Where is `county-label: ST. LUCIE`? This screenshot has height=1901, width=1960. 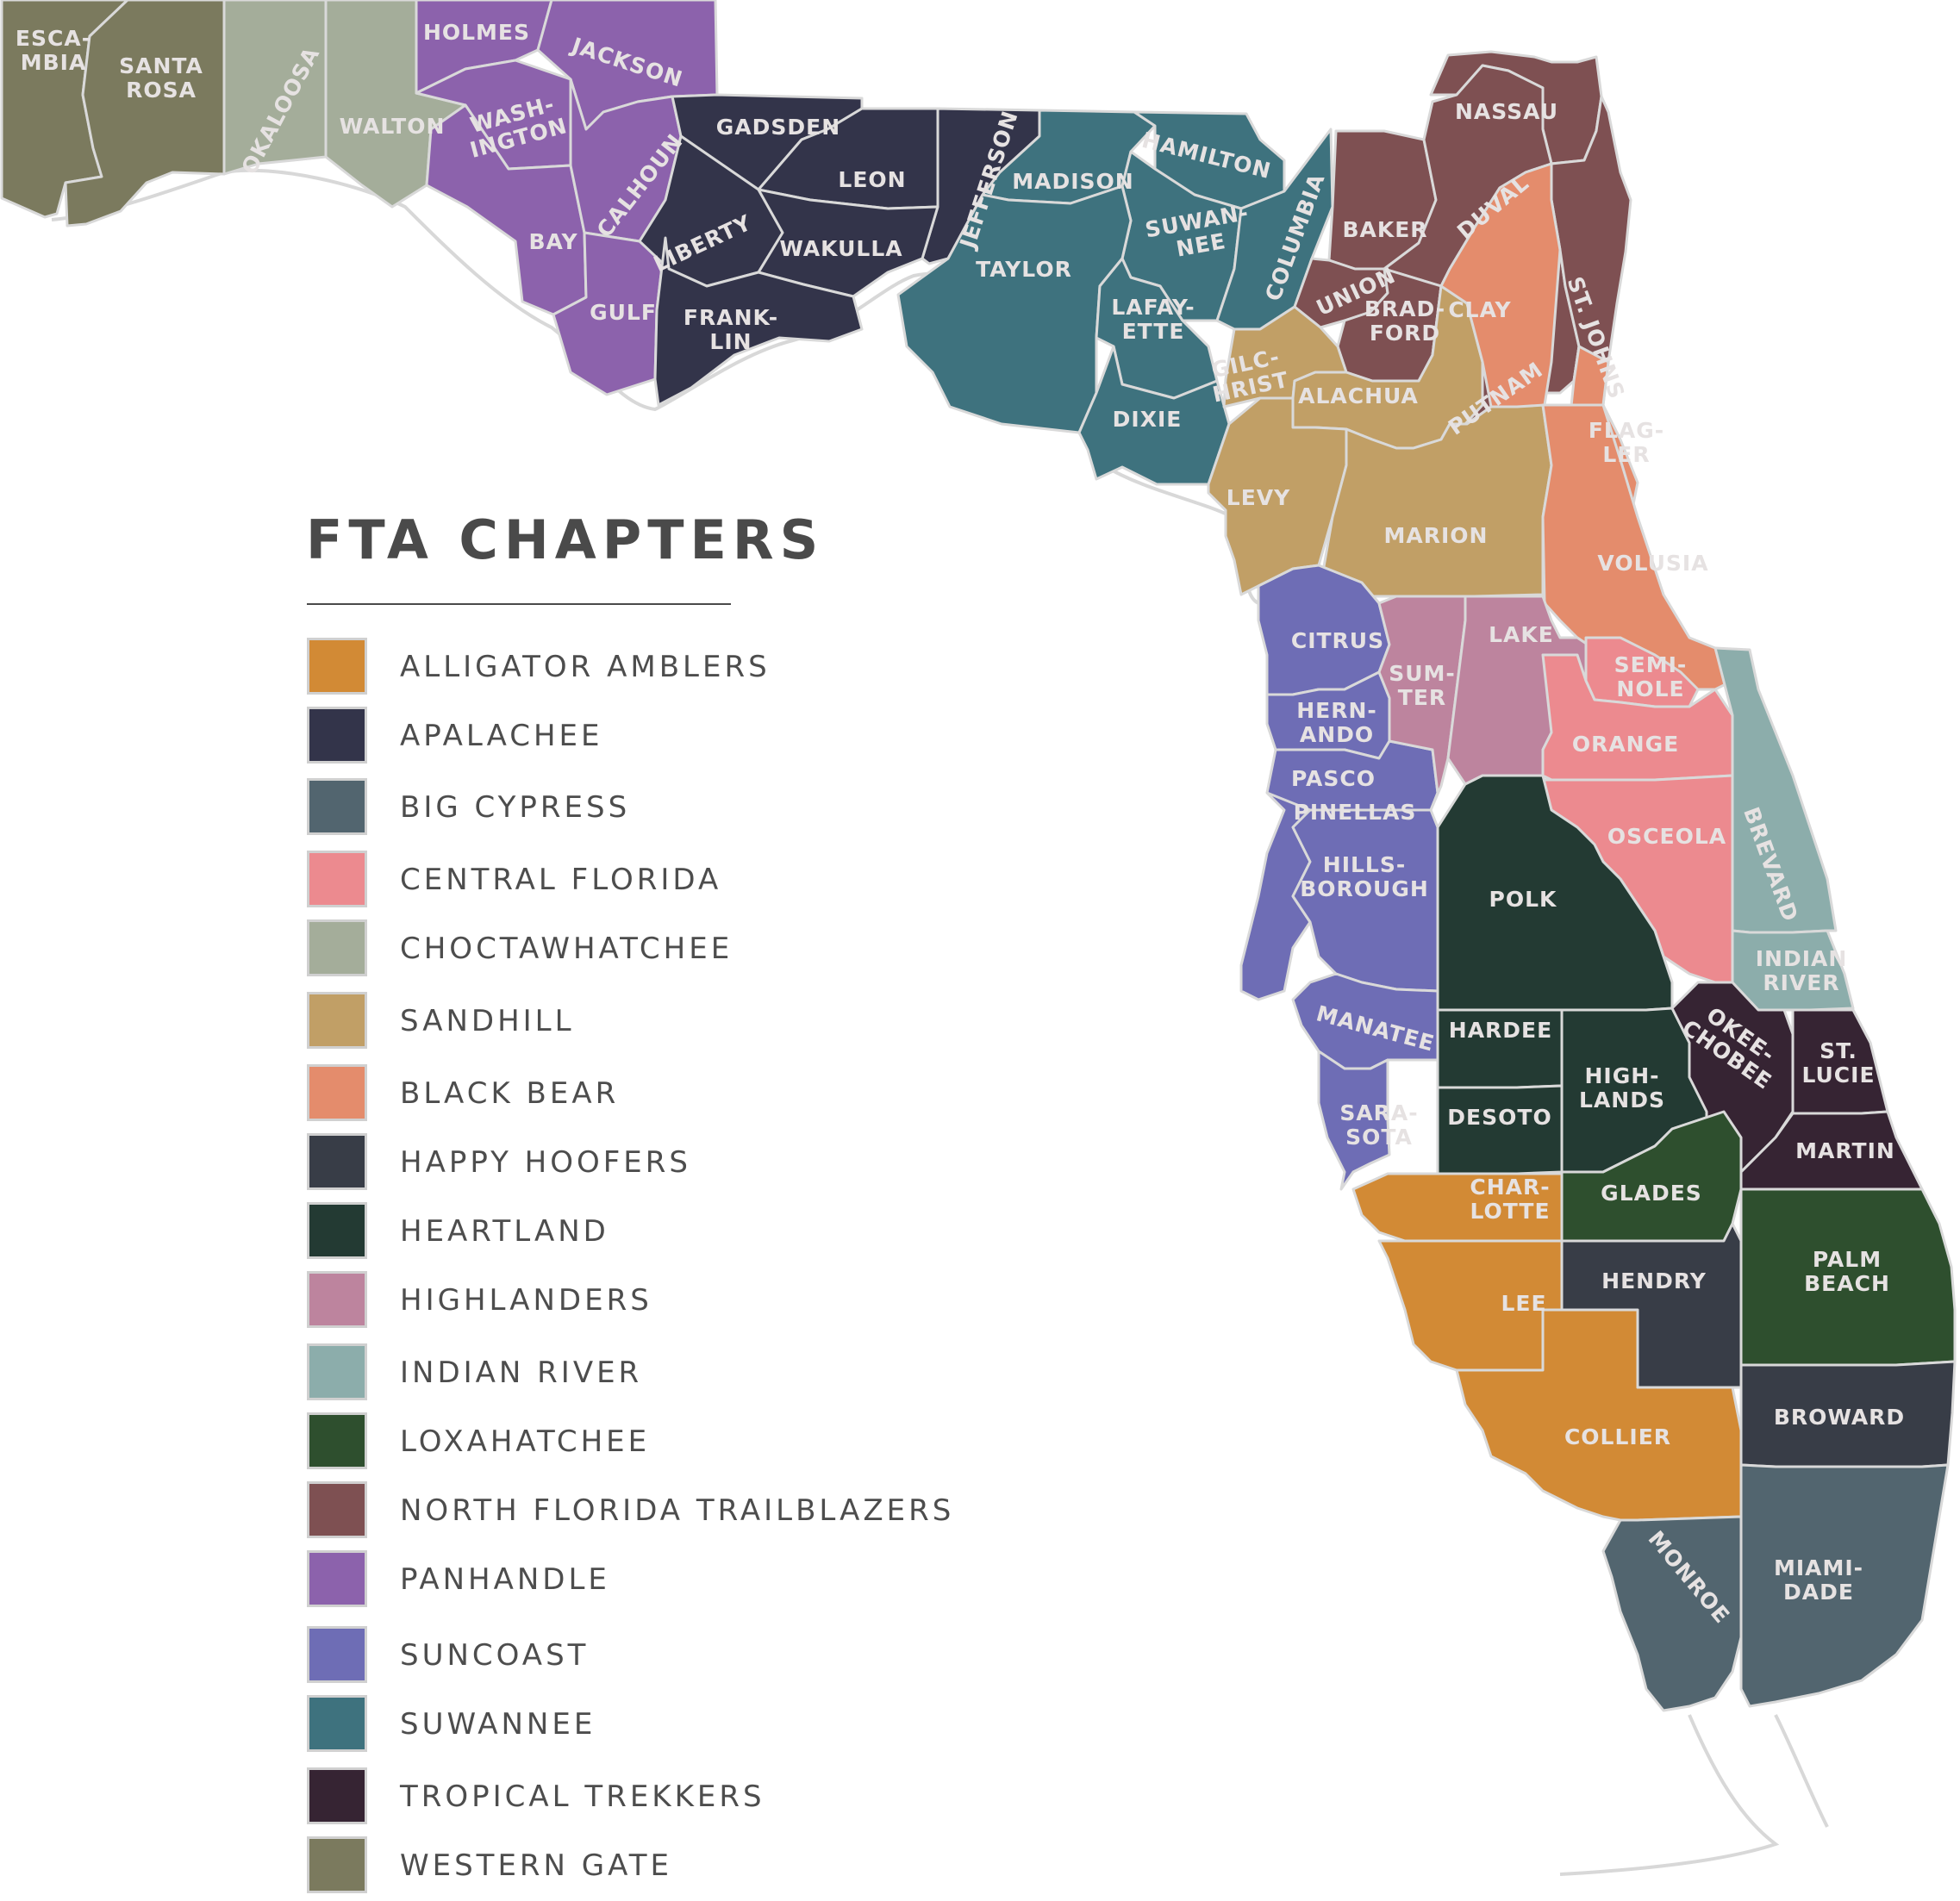
county-label: ST. LUCIE is located at coordinates (1838, 1063).